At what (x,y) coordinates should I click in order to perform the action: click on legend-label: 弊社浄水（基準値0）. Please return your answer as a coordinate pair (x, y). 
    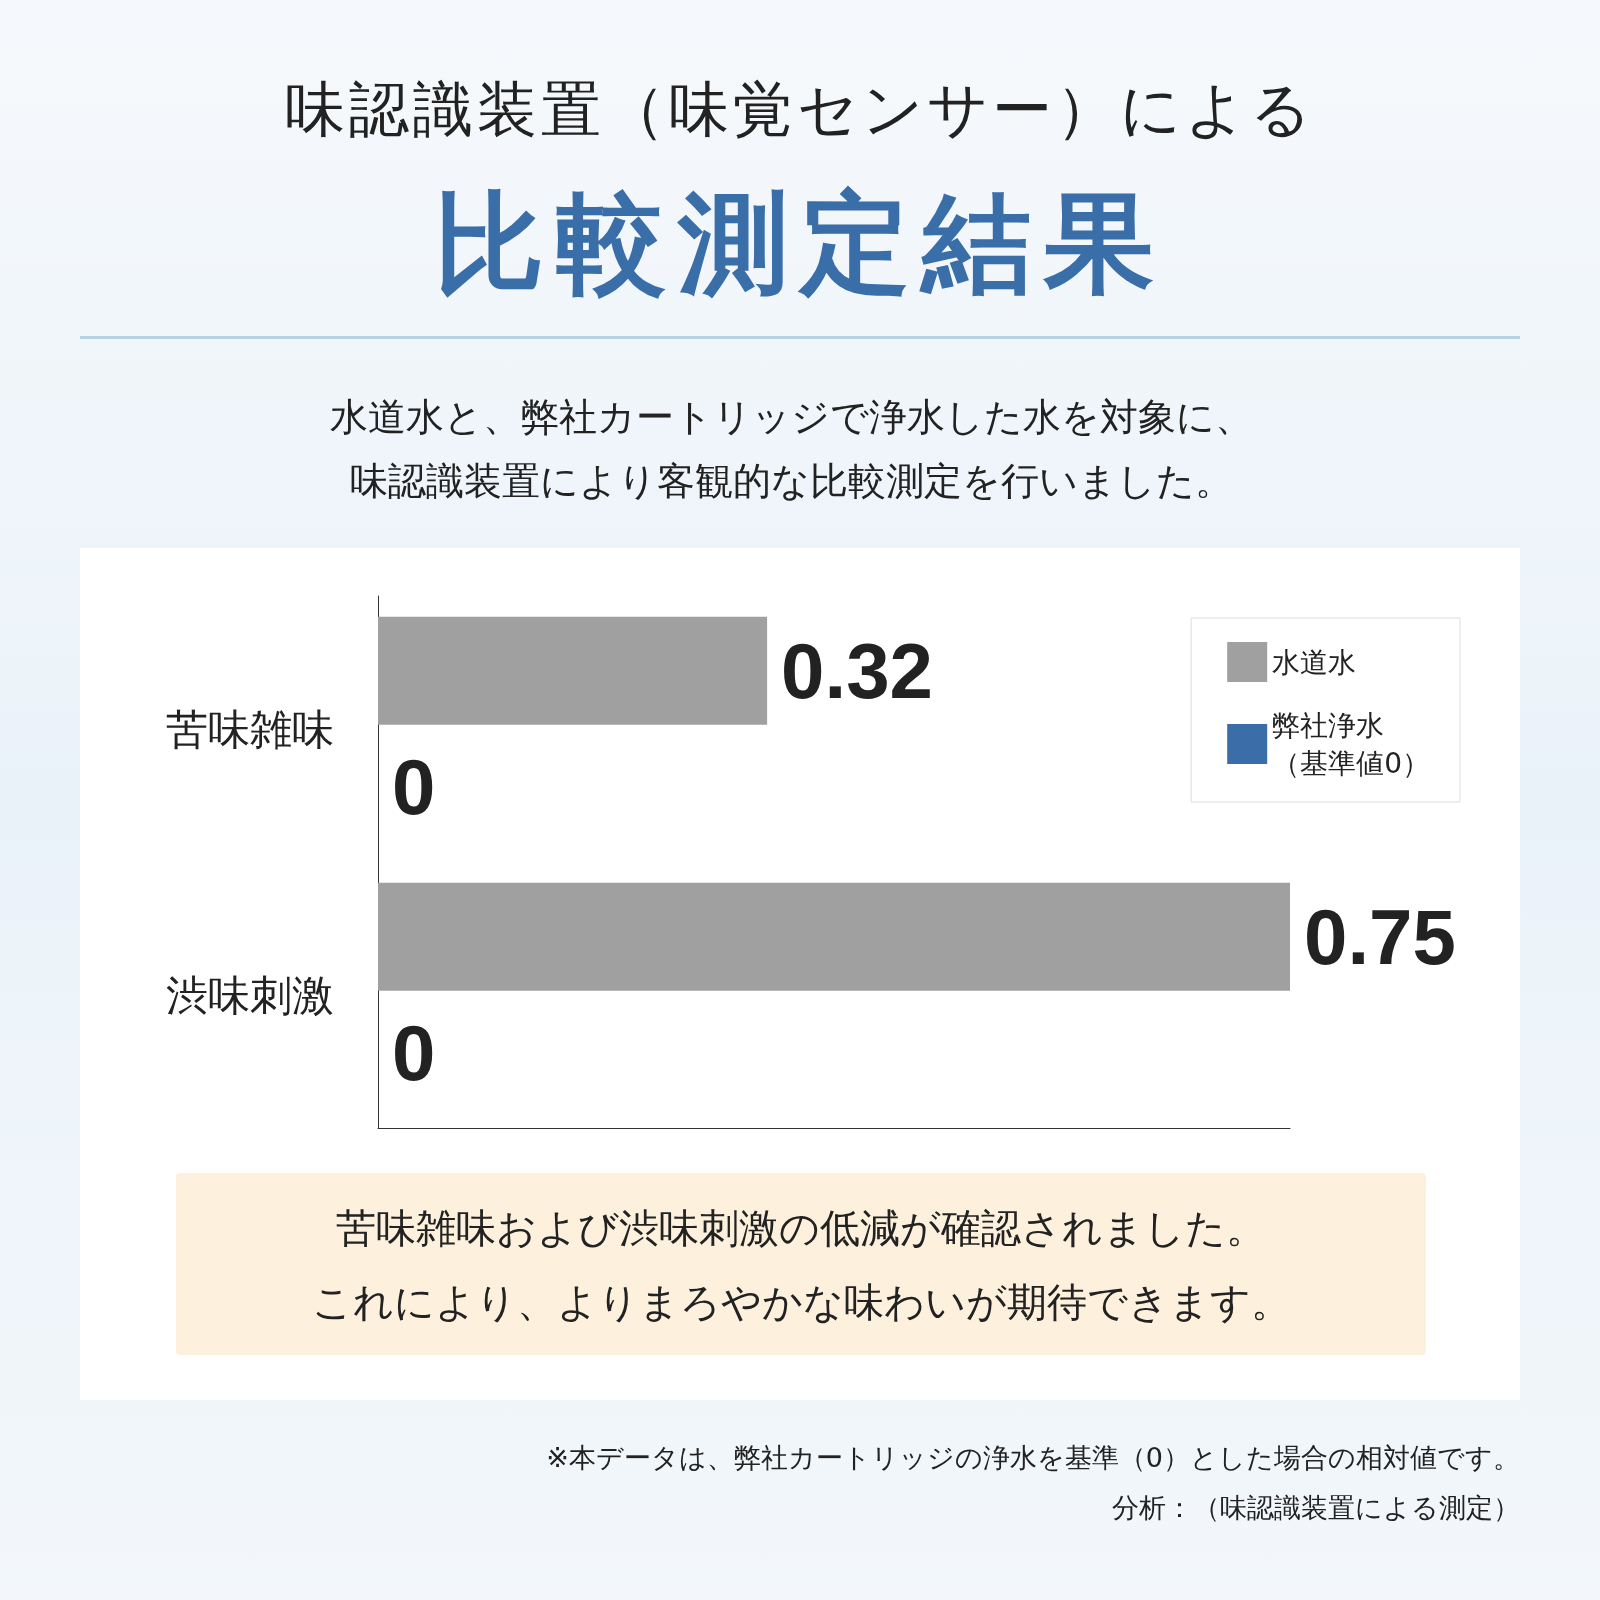
    Looking at the image, I should click on (1351, 744).